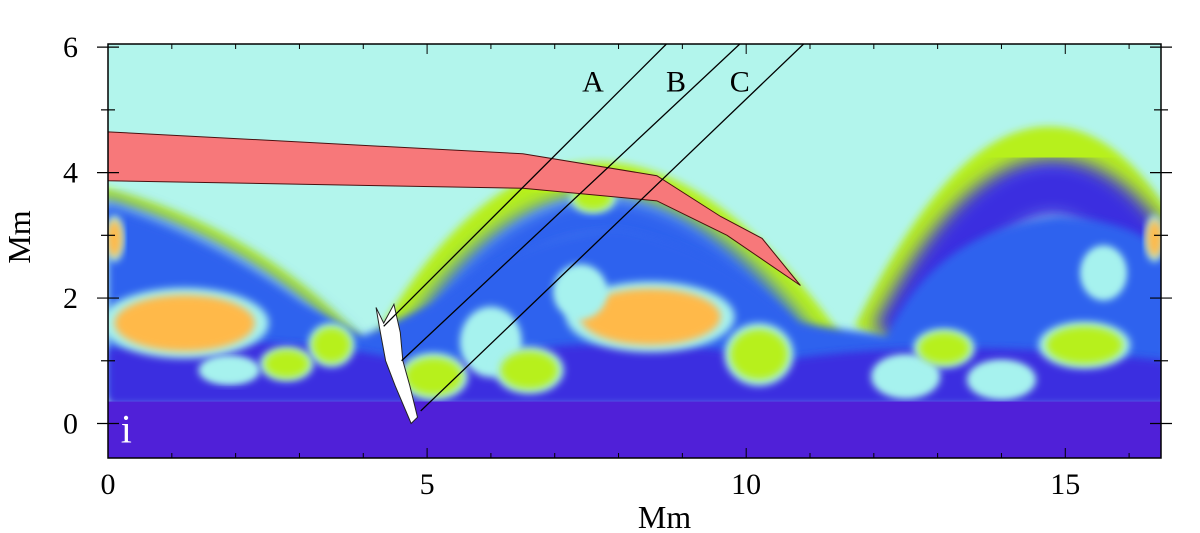  Describe the element at coordinates (108, 484) in the screenshot. I see `x-tick-label: 0` at that location.